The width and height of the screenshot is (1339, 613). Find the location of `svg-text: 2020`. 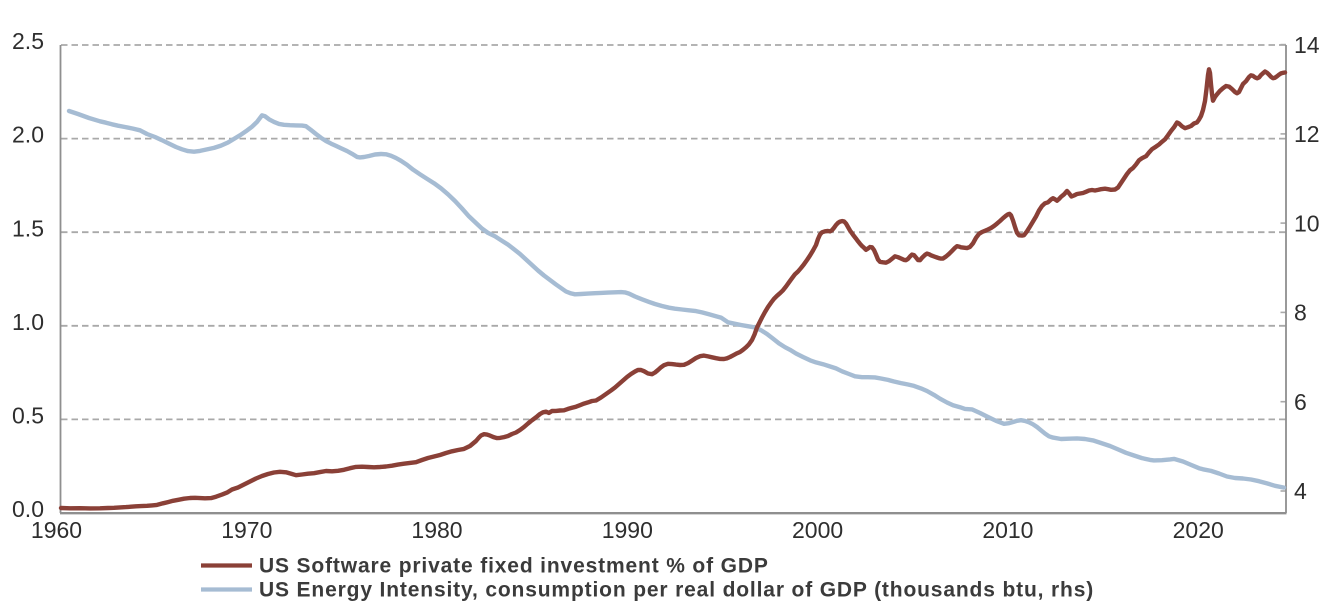

svg-text: 2020 is located at coordinates (1198, 530).